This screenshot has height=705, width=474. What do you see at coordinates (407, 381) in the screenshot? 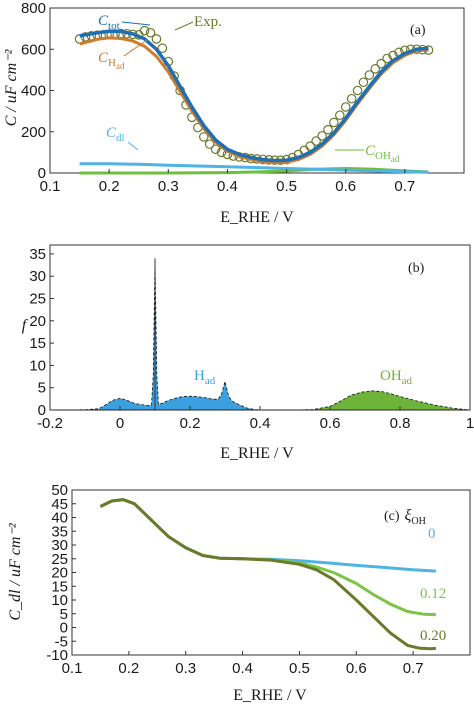
I see `annotation-oh-ad-sub: ad` at bounding box center [407, 381].